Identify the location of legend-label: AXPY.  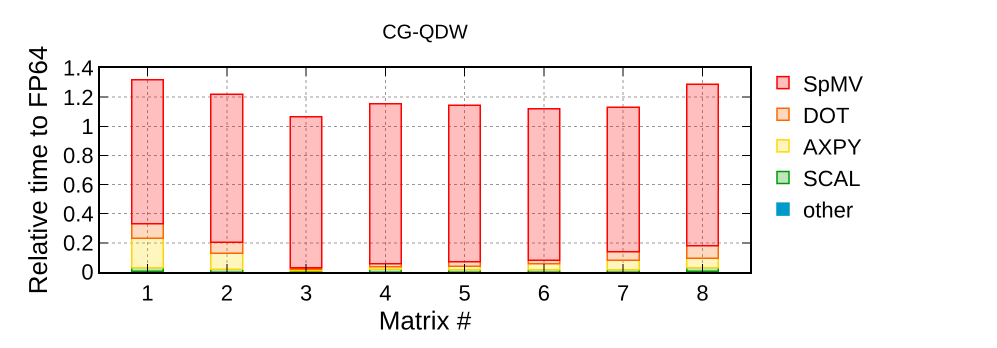
(832, 147).